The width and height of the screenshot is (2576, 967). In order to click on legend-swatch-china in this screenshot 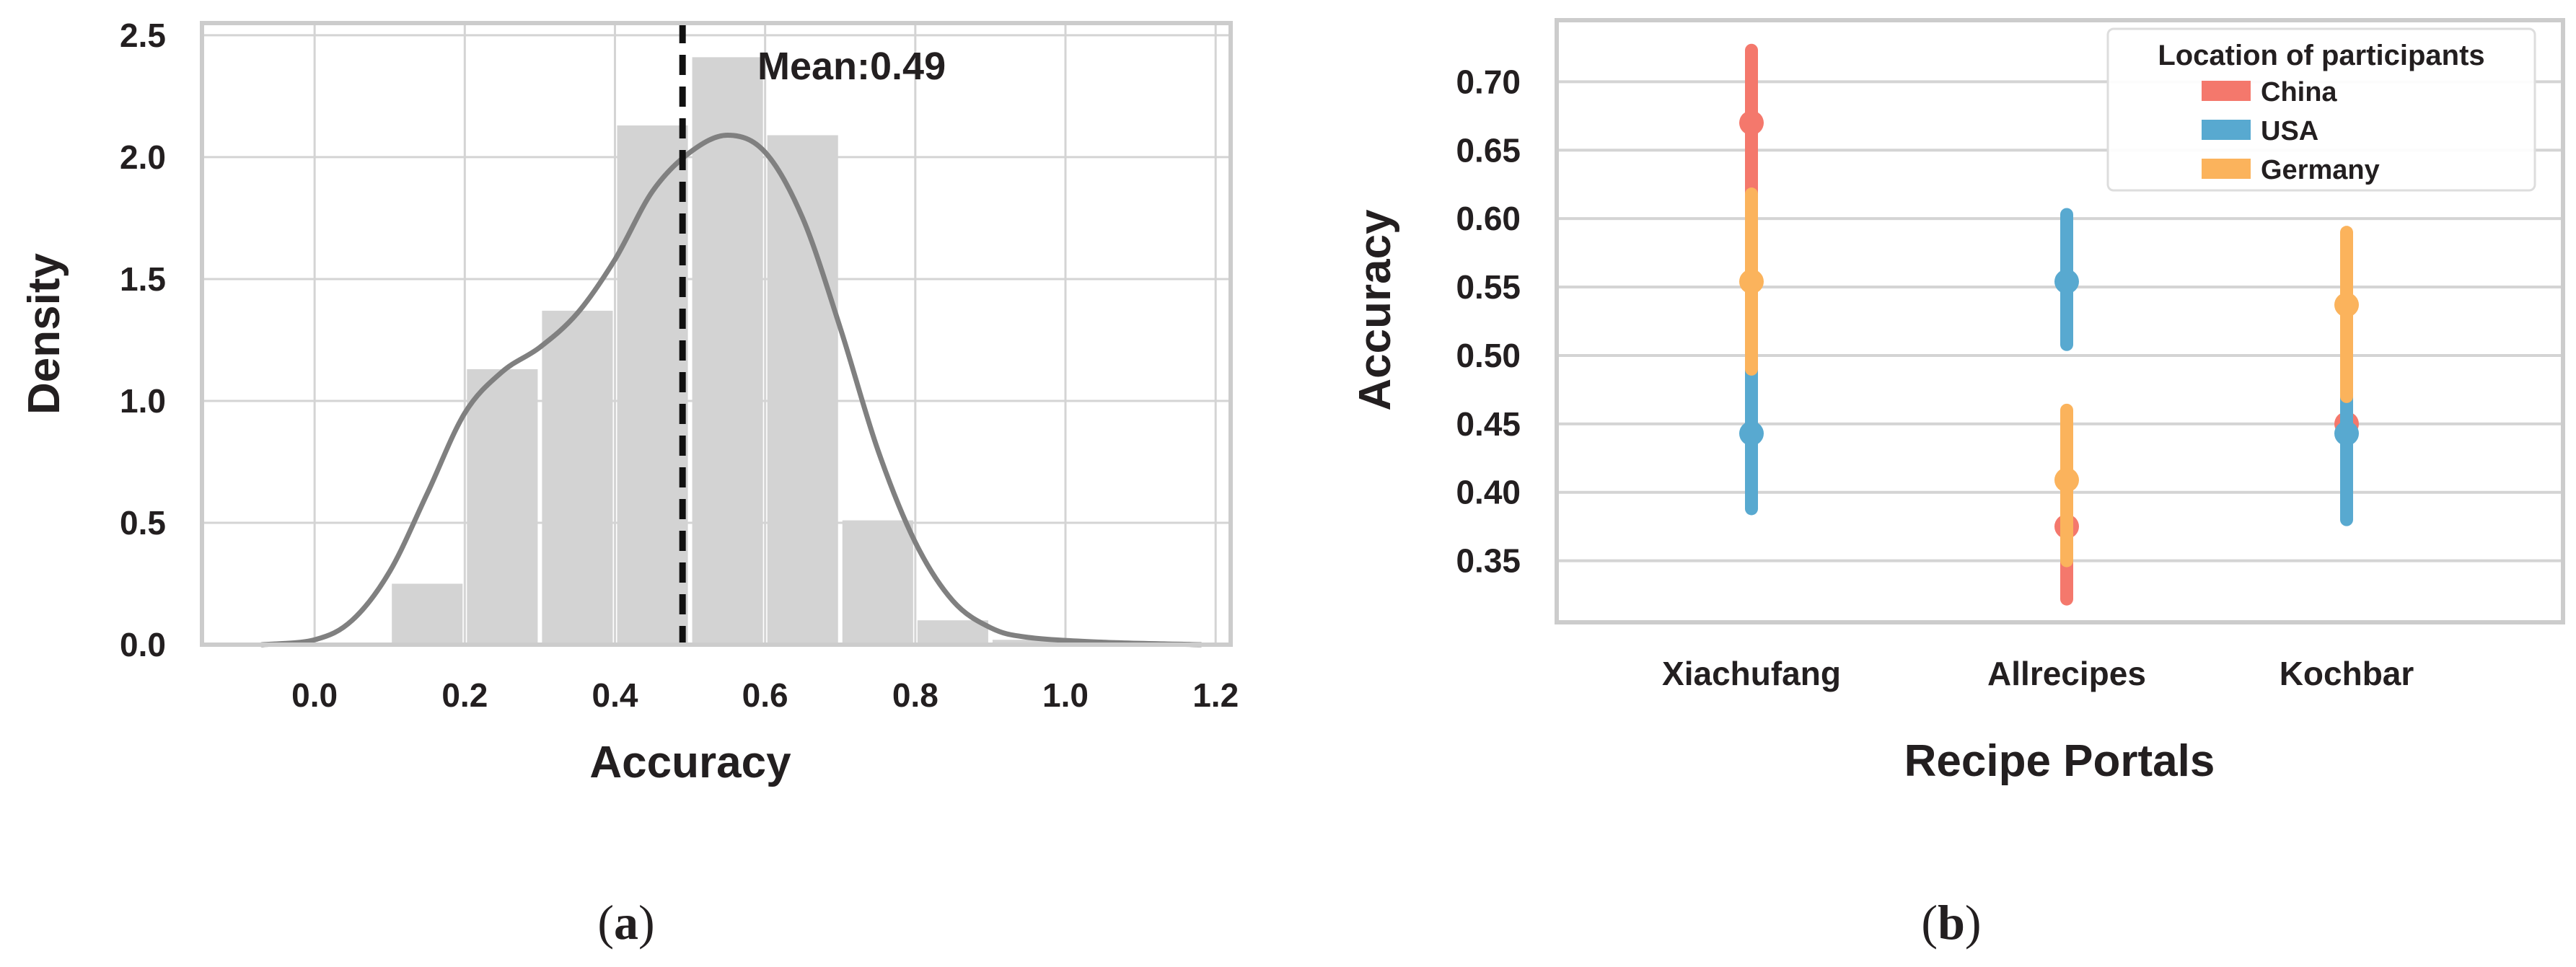, I will do `click(2226, 91)`.